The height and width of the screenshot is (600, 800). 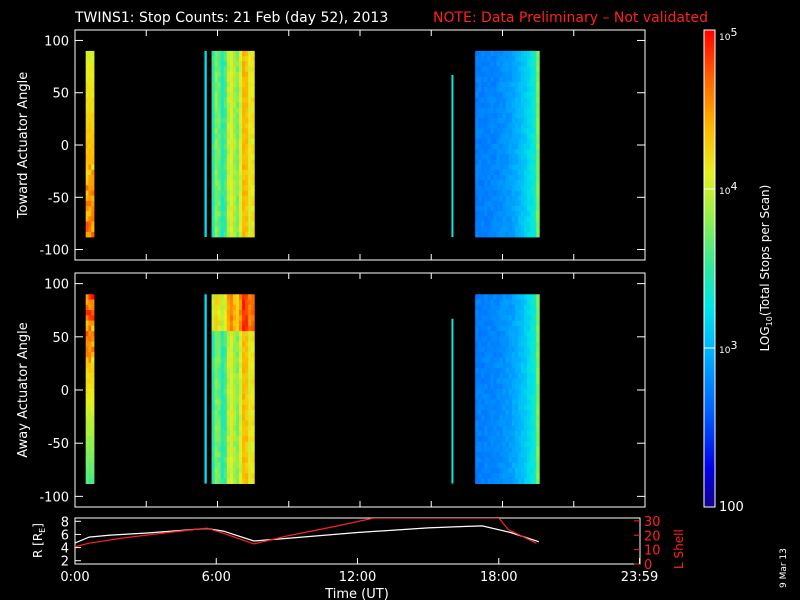 I want to click on l-shell-axis-label: L Shell, so click(x=679, y=549).